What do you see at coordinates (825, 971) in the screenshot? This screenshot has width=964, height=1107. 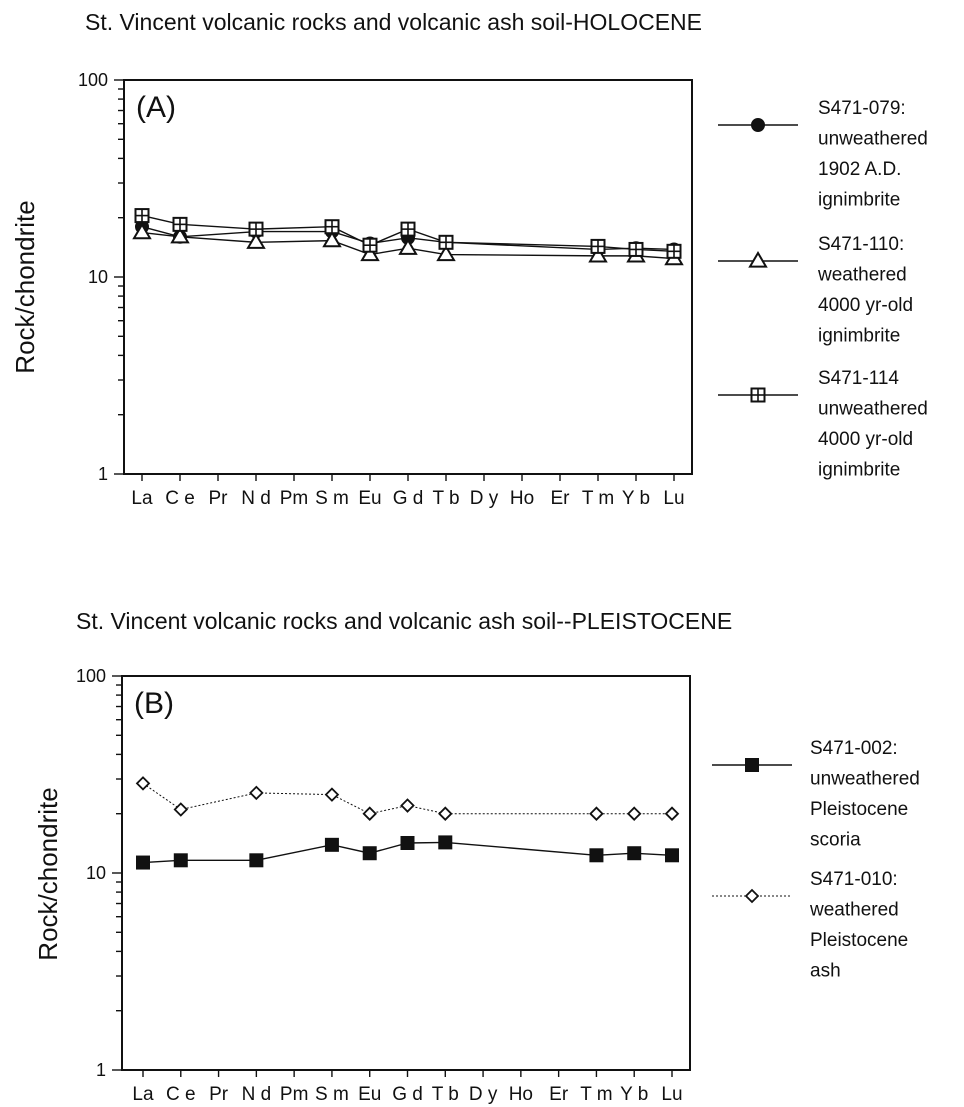 I see `legend-label: ash` at bounding box center [825, 971].